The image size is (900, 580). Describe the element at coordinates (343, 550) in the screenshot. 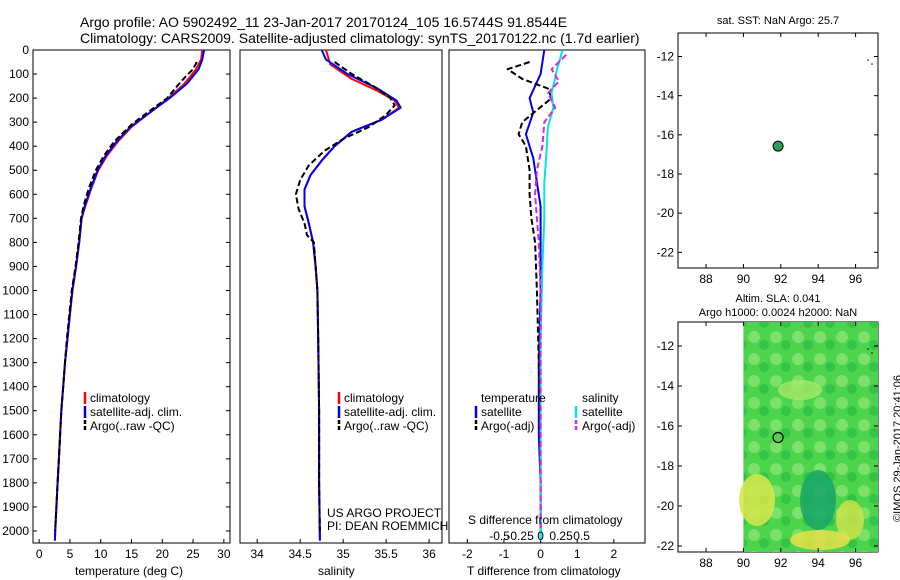

I see `salinity-x-ticks: 34 34.5 35 35.5 36` at that location.